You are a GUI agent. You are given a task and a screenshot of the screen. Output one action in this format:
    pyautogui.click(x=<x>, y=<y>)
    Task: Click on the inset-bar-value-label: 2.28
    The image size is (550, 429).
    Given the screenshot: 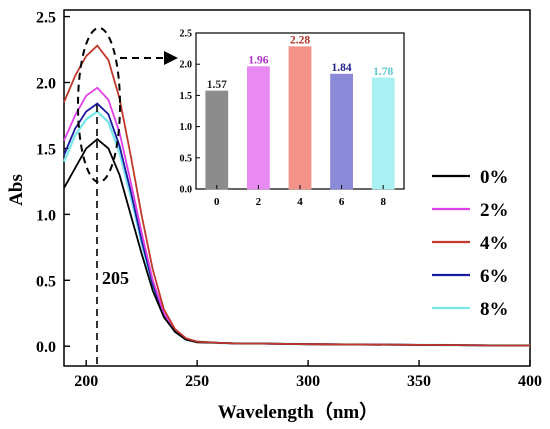 What is the action you would take?
    pyautogui.click(x=300, y=41)
    